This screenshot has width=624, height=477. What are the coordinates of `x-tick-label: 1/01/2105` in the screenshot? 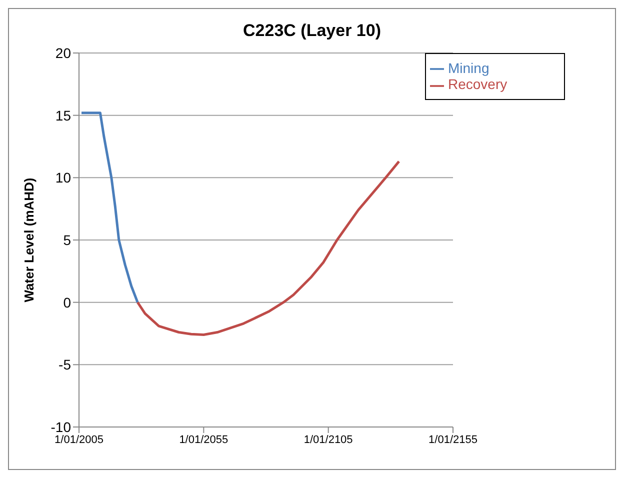 It's located at (328, 440).